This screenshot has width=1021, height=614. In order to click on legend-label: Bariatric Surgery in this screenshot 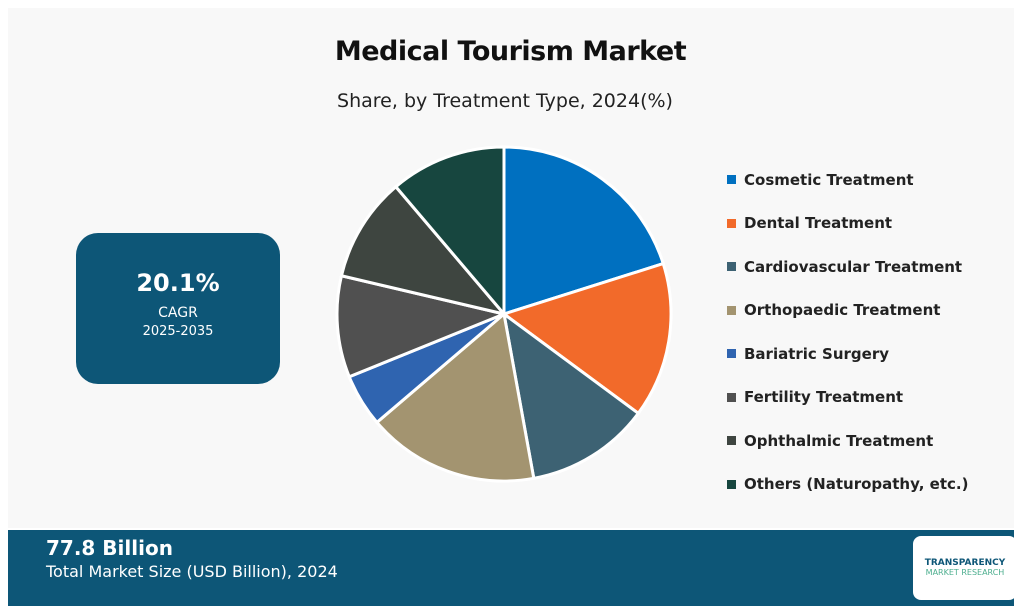, I will do `click(817, 353)`.